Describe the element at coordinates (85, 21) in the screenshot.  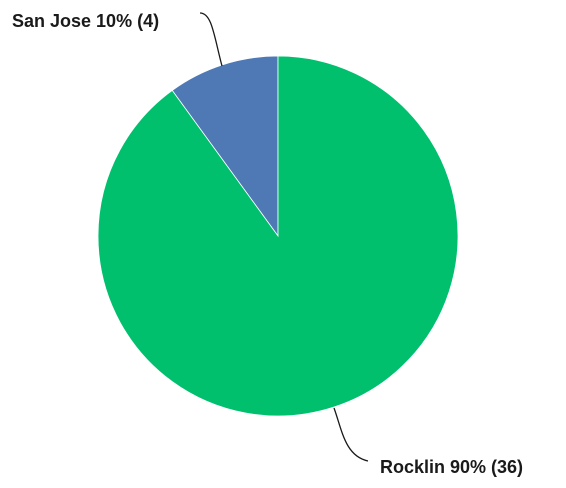
I see `slice-label-san-jose: San Jose 10% (4)` at that location.